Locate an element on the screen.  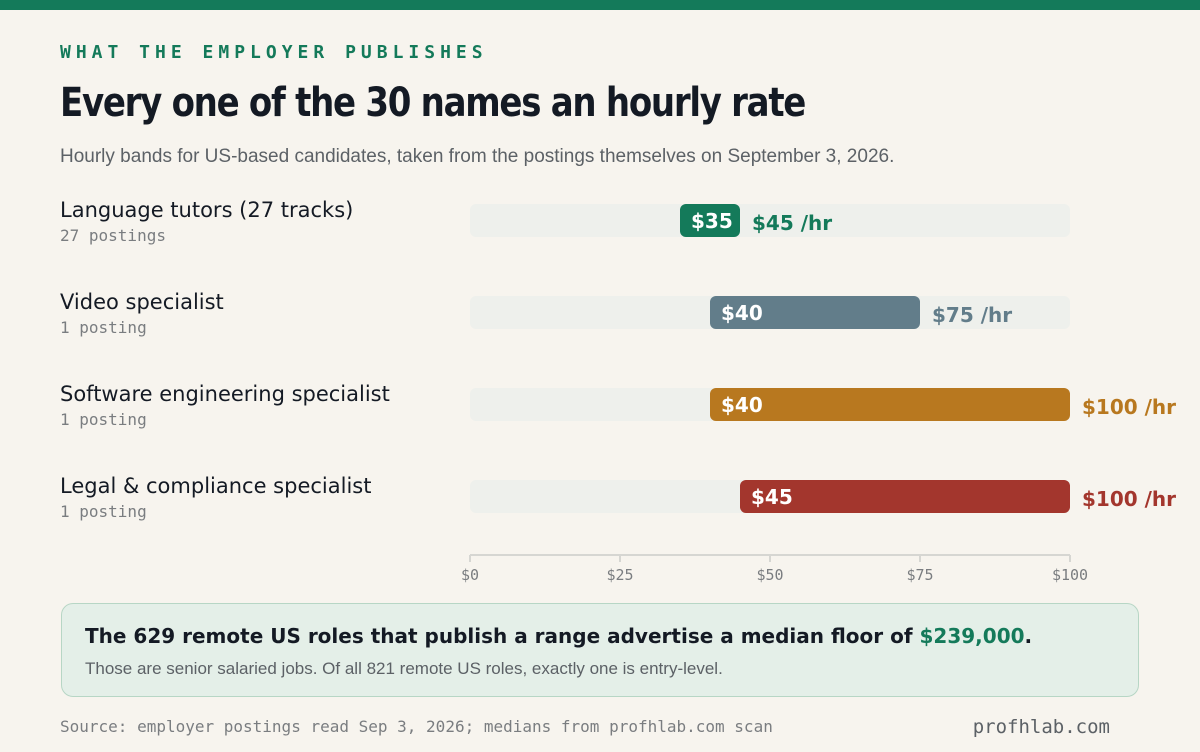
bar-track-language-tutors-27-tracks is located at coordinates (770, 220).